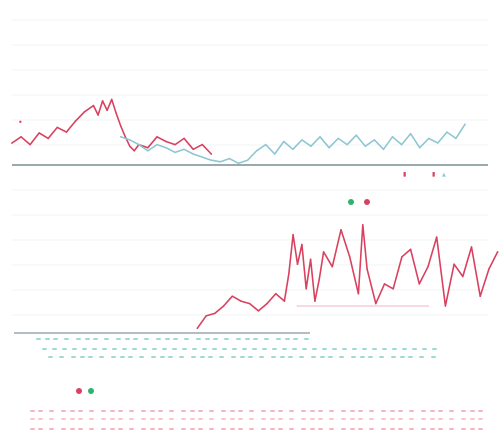  I want to click on chart1-series-1-line, so click(112, 126).